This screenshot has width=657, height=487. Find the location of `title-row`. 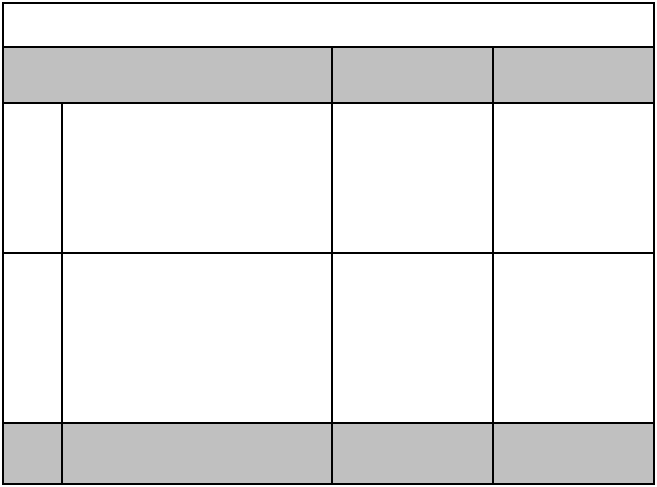

title-row is located at coordinates (328, 25).